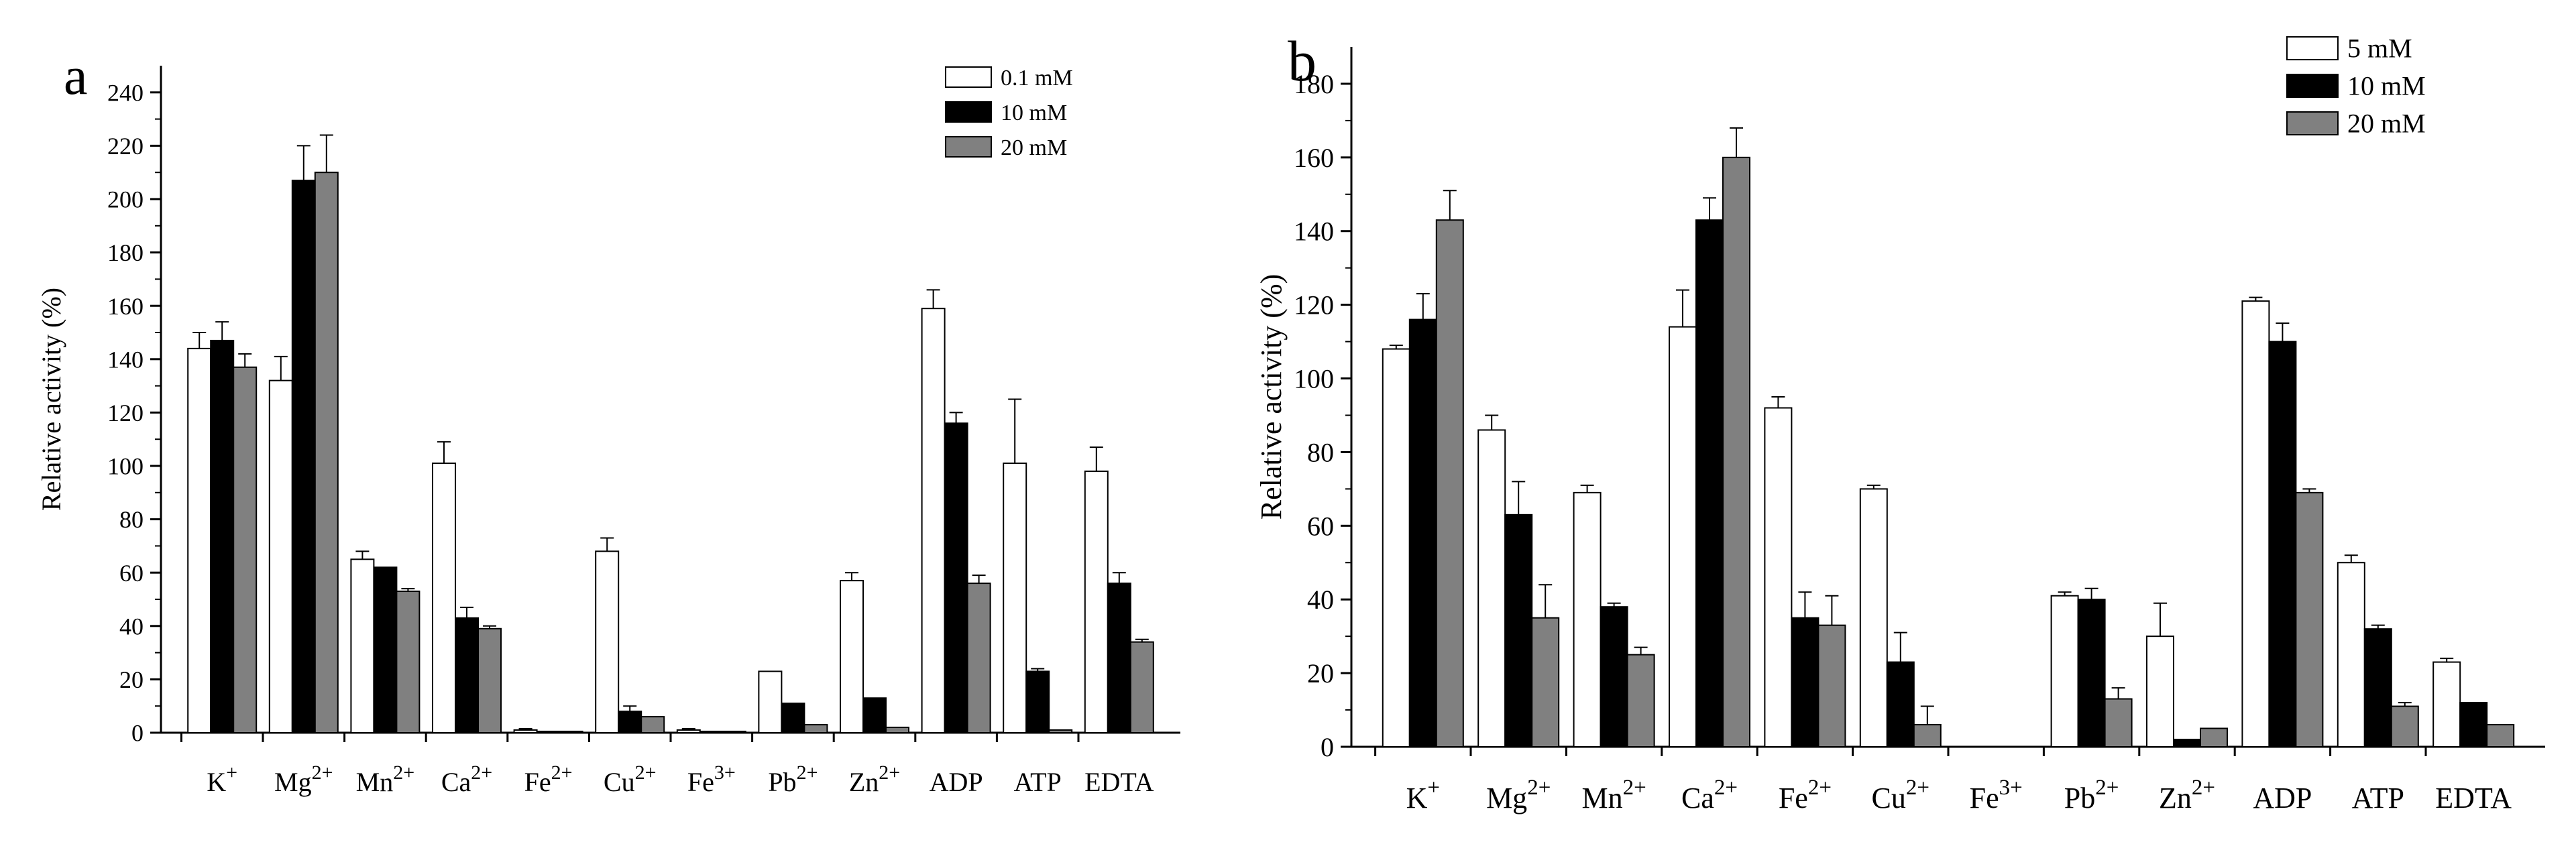  Describe the element at coordinates (76, 77) in the screenshot. I see `panel-label: a` at that location.